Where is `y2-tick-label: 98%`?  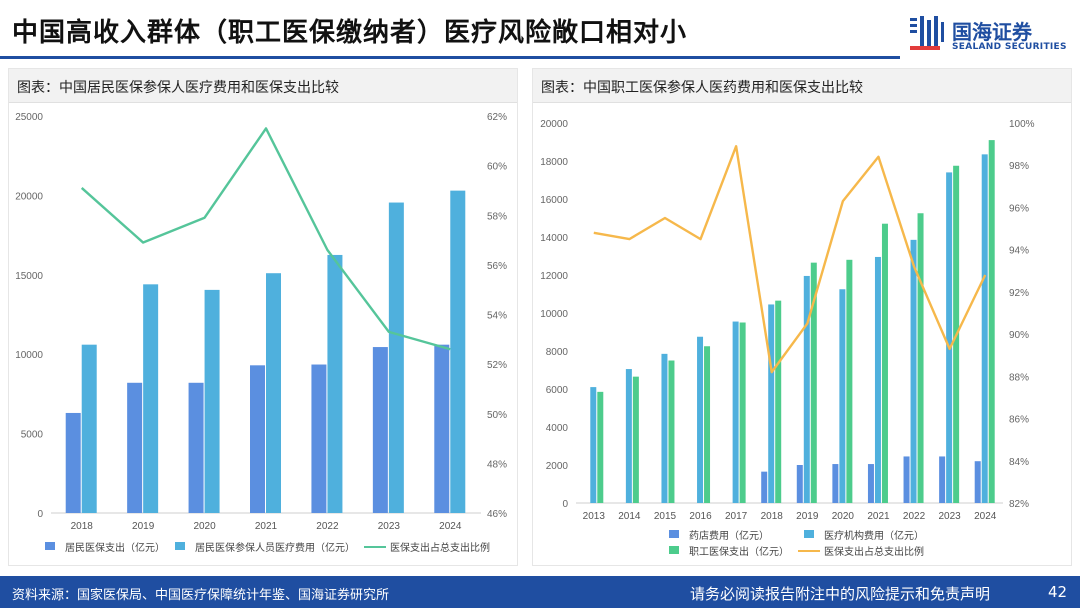 y2-tick-label: 98% is located at coordinates (1019, 166).